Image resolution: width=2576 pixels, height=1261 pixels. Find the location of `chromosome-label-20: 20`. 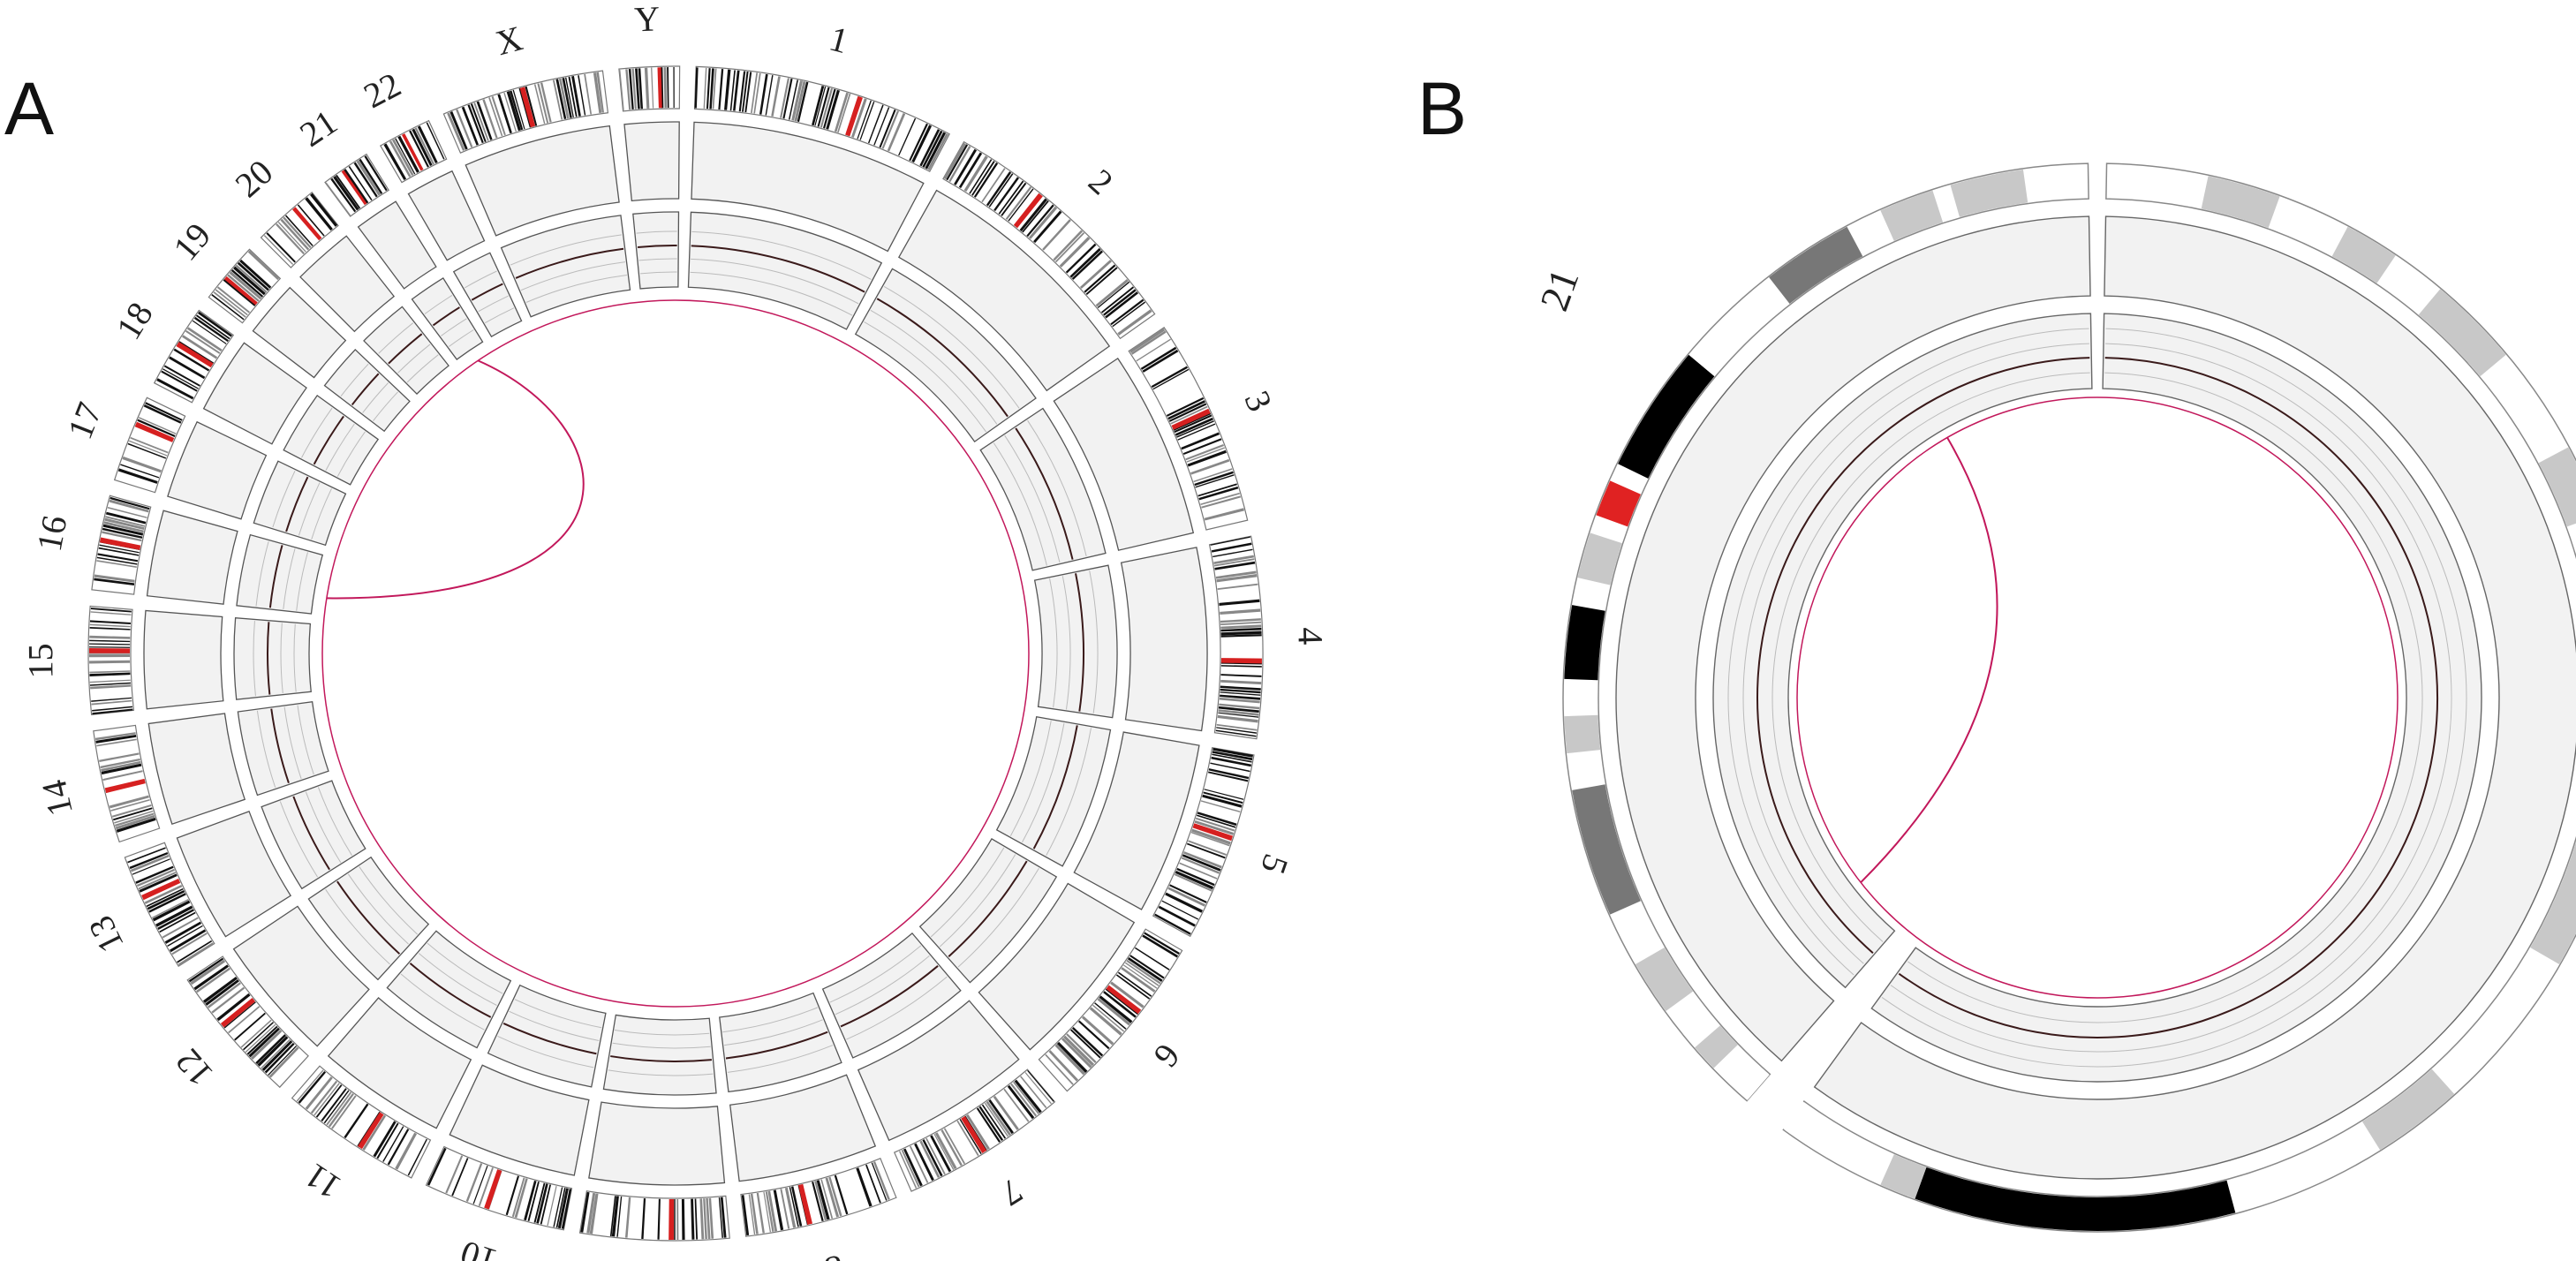

chromosome-label-20: 20 is located at coordinates (254, 178).